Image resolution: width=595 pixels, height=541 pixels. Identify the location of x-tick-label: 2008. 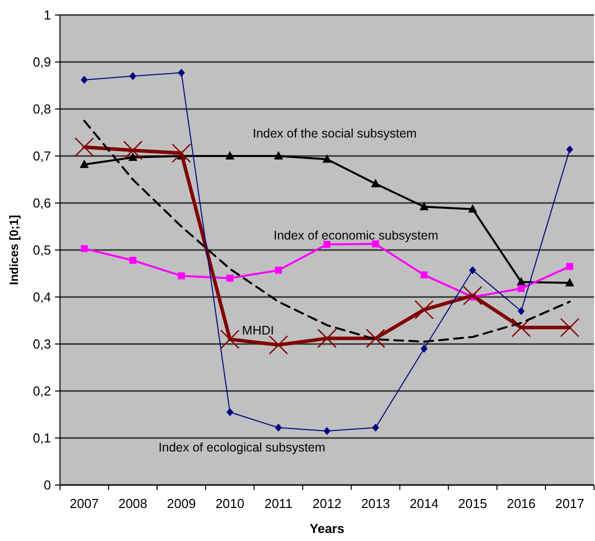
(133, 503).